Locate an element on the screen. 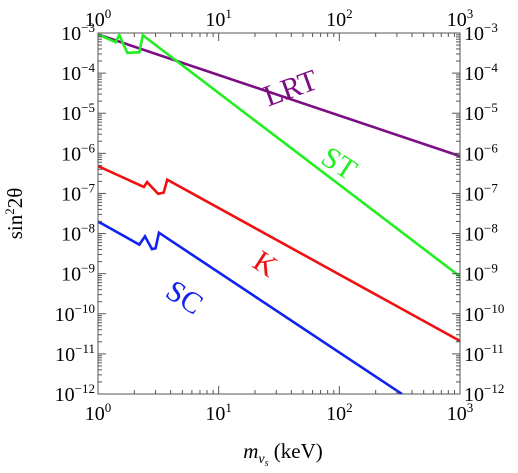  x-axis-title-symbol: m is located at coordinates (250, 451).